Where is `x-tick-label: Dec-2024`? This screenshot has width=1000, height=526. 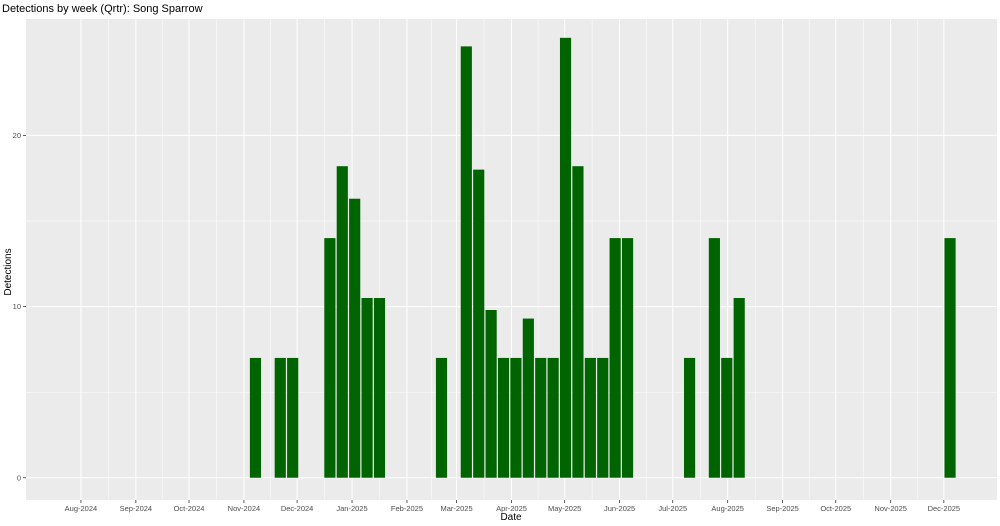 x-tick-label: Dec-2024 is located at coordinates (297, 508).